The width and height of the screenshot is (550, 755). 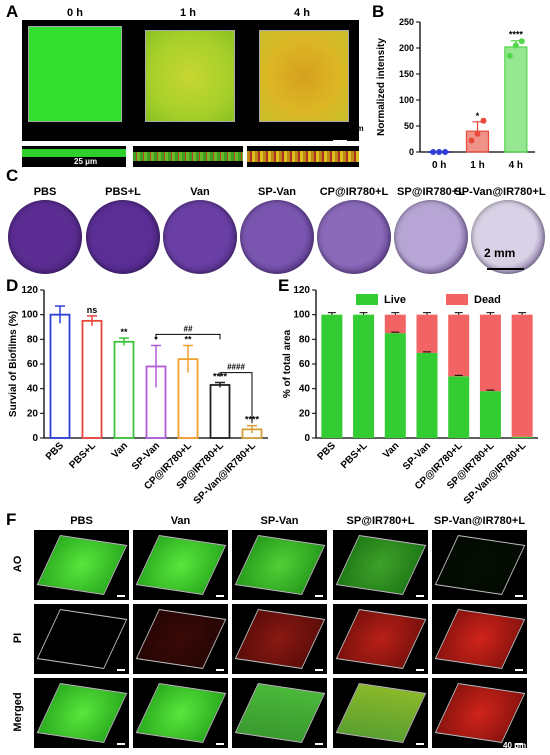 What do you see at coordinates (457, 299) in the screenshot?
I see `e-legend-swatch` at bounding box center [457, 299].